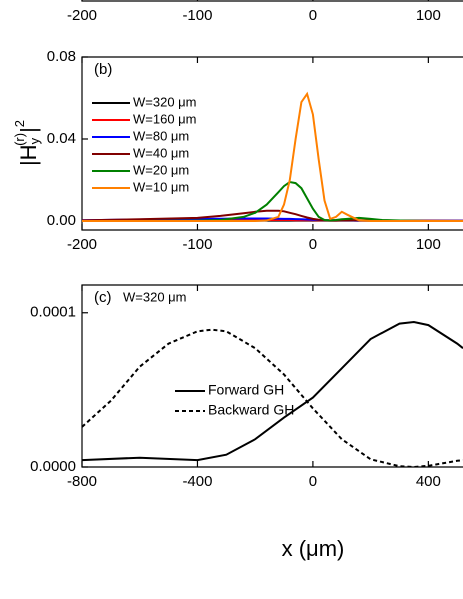  Describe the element at coordinates (154, 296) in the screenshot. I see `annotation: W=320 μm` at that location.